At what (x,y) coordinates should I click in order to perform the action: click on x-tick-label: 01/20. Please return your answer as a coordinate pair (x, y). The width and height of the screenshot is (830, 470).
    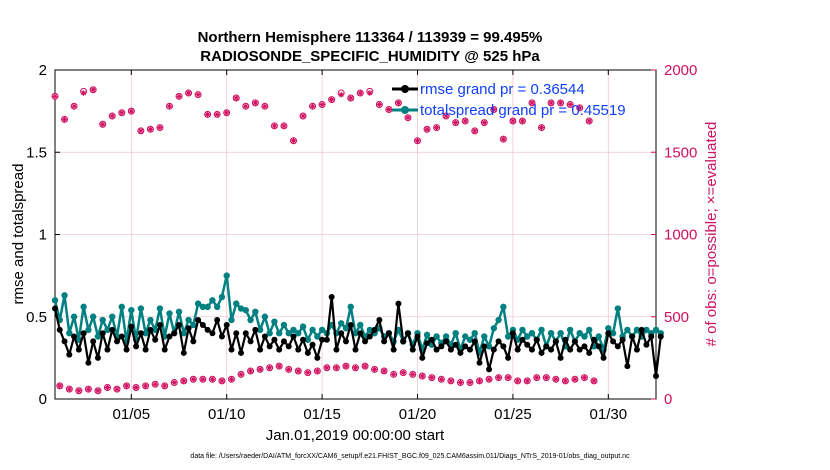
    Looking at the image, I should click on (418, 414).